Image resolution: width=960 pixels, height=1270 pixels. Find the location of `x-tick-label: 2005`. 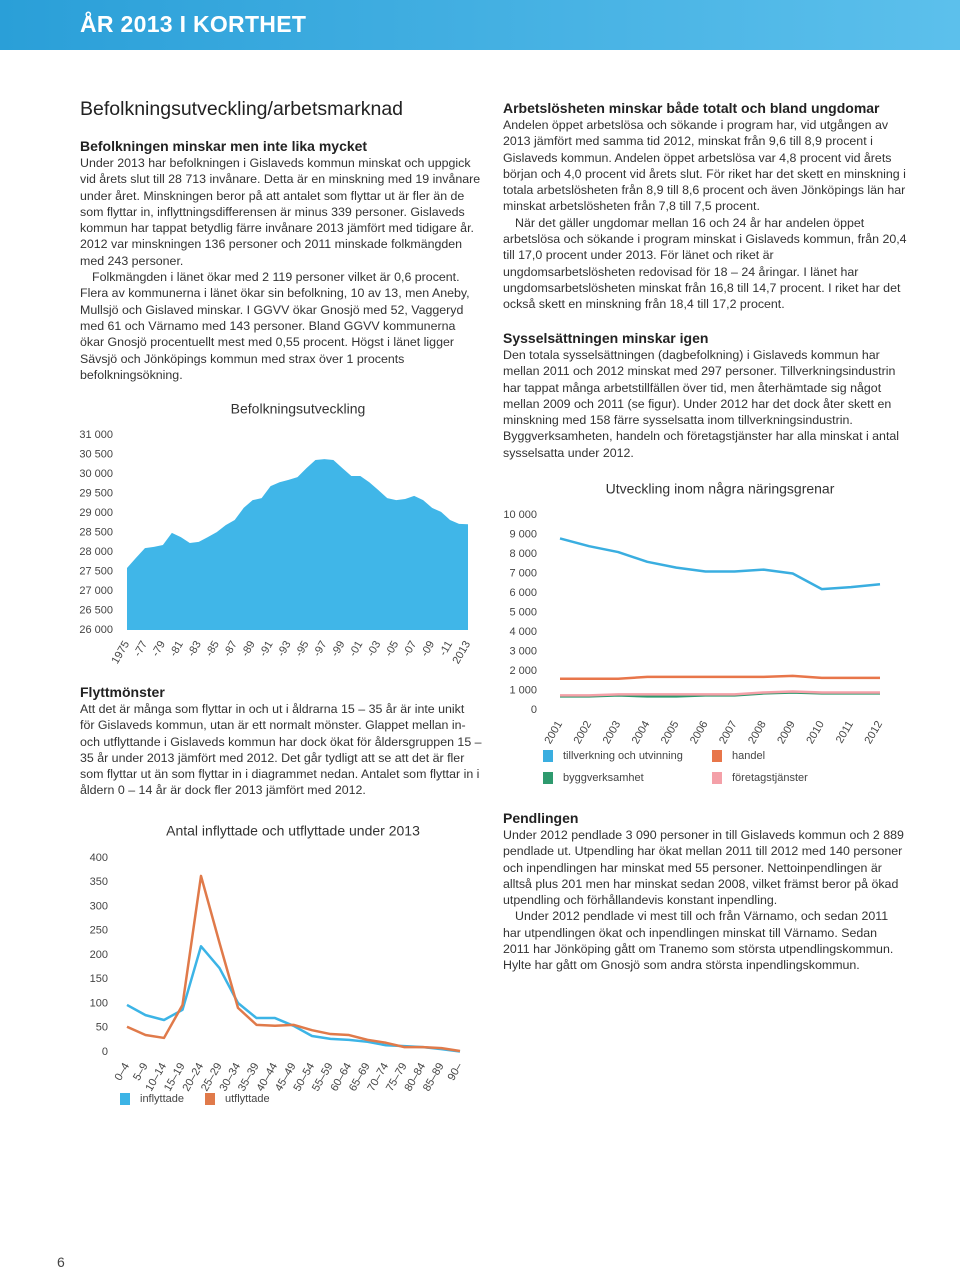

x-tick-label: 2005 is located at coordinates (670, 732).